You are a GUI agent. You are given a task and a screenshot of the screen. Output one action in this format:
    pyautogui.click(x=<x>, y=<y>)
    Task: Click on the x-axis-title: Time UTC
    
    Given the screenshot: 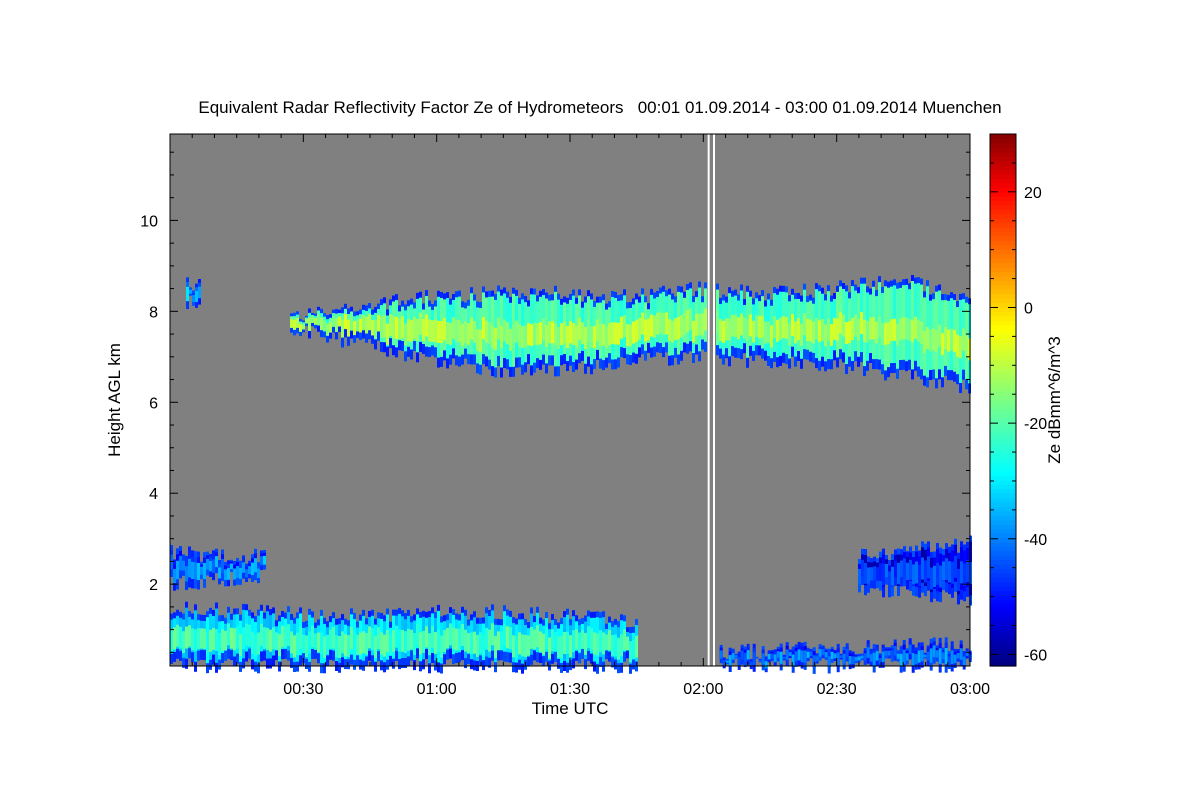 What is the action you would take?
    pyautogui.click(x=570, y=708)
    